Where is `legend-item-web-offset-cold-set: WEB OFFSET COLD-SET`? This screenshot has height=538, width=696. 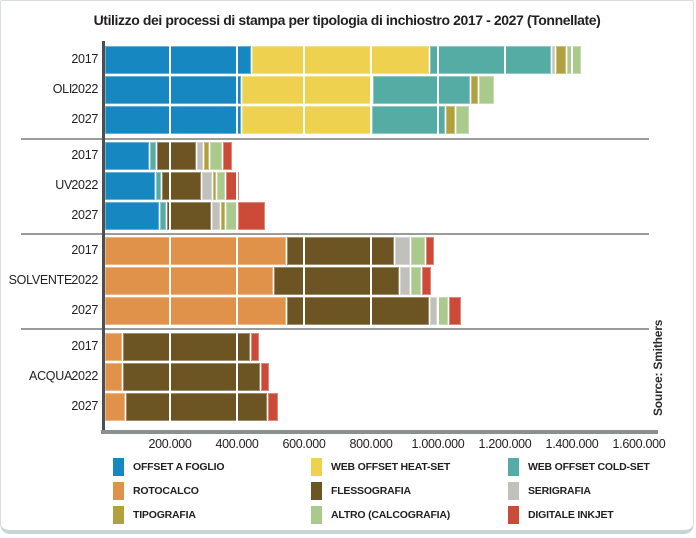
legend-item-web-offset-cold-set: WEB OFFSET COLD-SET is located at coordinates (579, 467).